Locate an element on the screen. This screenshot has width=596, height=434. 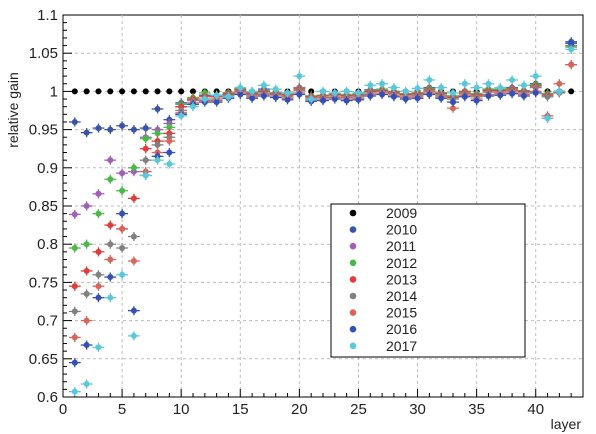
x-axis-title: layer is located at coordinates (566, 424).